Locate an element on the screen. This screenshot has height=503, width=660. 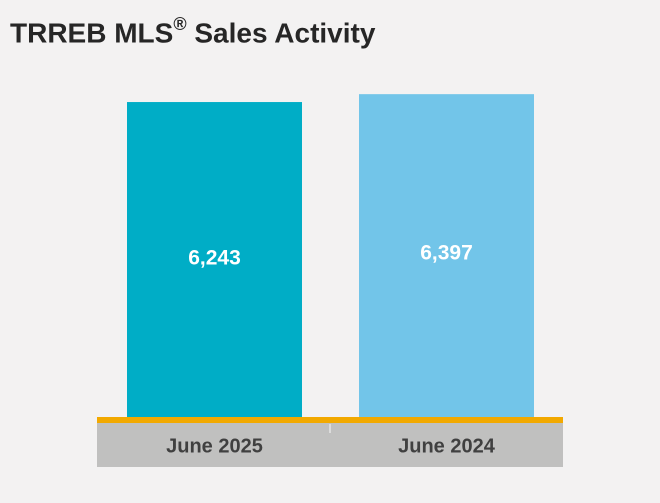
category-tick-label: June 2025 is located at coordinates (214, 446).